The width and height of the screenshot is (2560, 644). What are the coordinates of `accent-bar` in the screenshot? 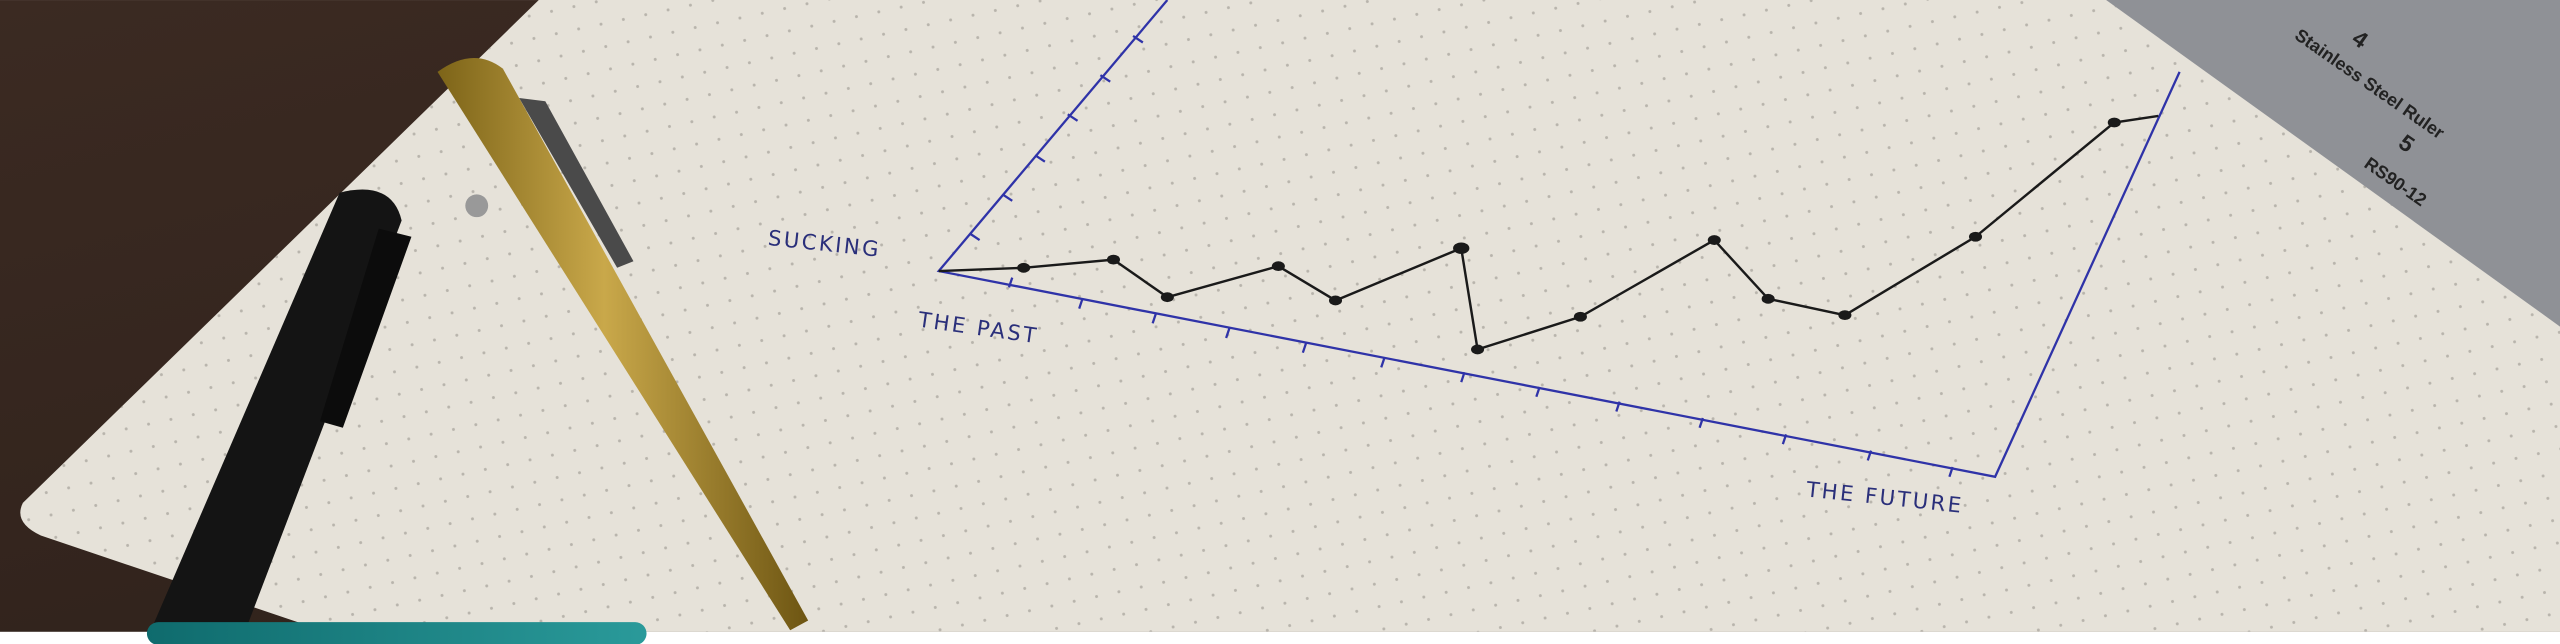 It's located at (396, 633).